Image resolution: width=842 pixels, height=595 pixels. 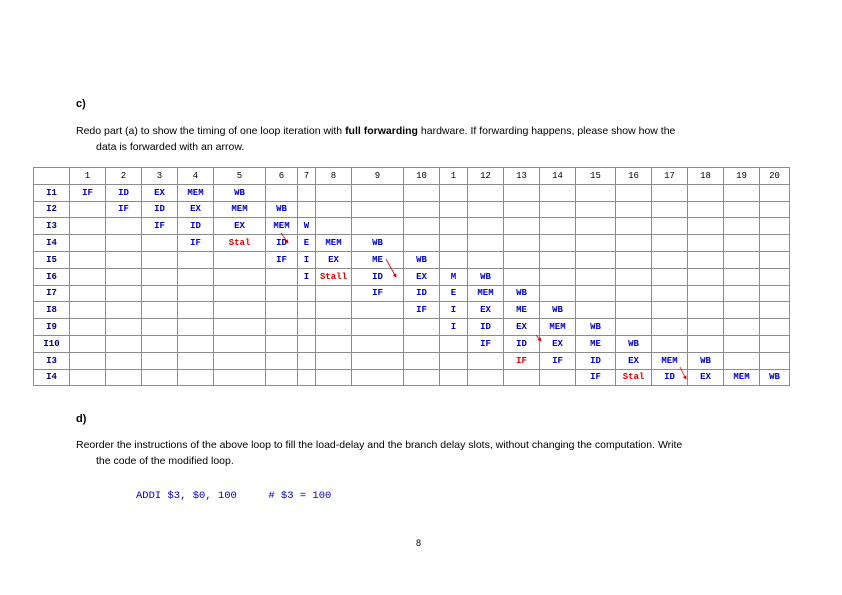 What do you see at coordinates (165, 461) in the screenshot?
I see `section-d-line2: the code of the modified loop.` at bounding box center [165, 461].